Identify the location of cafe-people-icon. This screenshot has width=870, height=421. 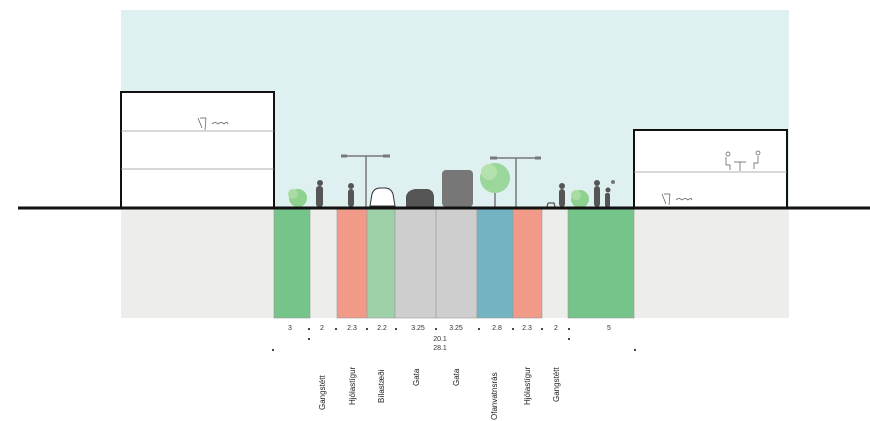
(743, 160).